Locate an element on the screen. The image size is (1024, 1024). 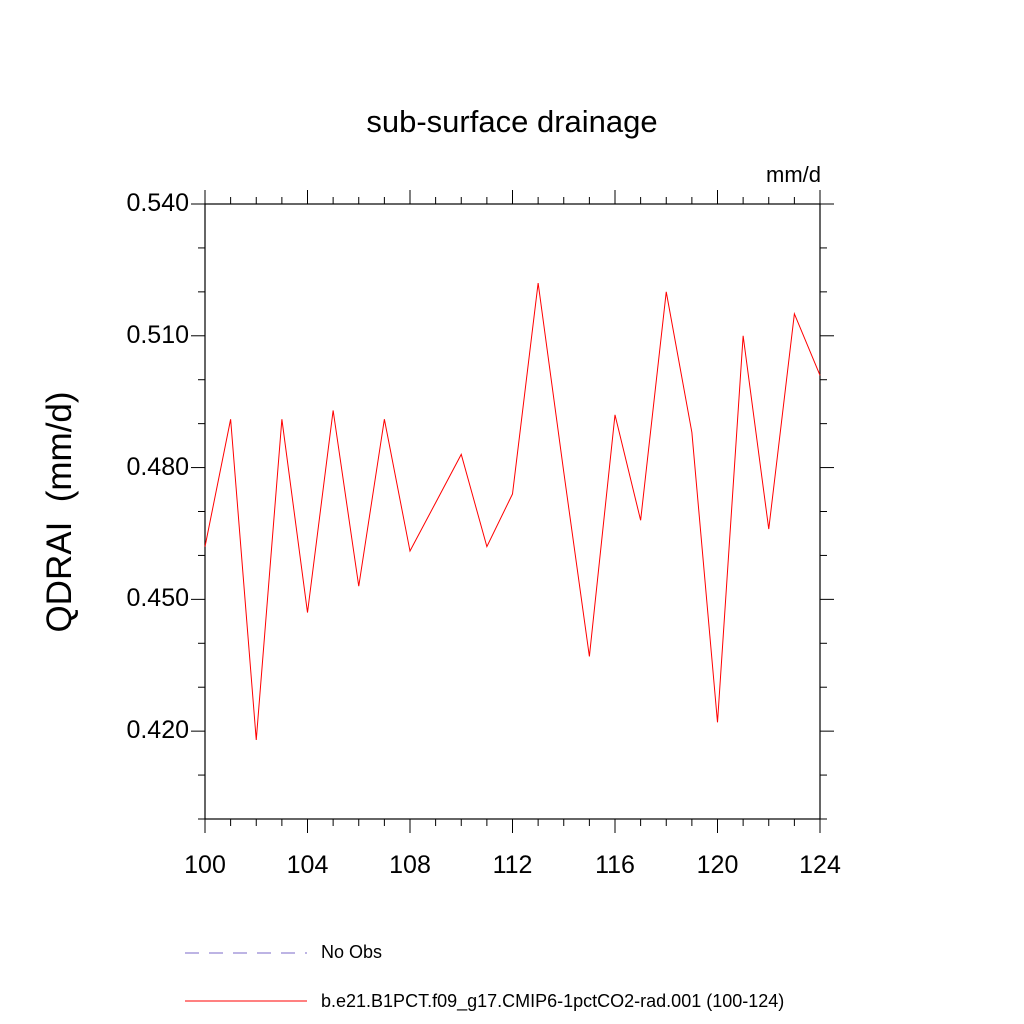
chart-title: sub-surface drainage is located at coordinates (512, 121).